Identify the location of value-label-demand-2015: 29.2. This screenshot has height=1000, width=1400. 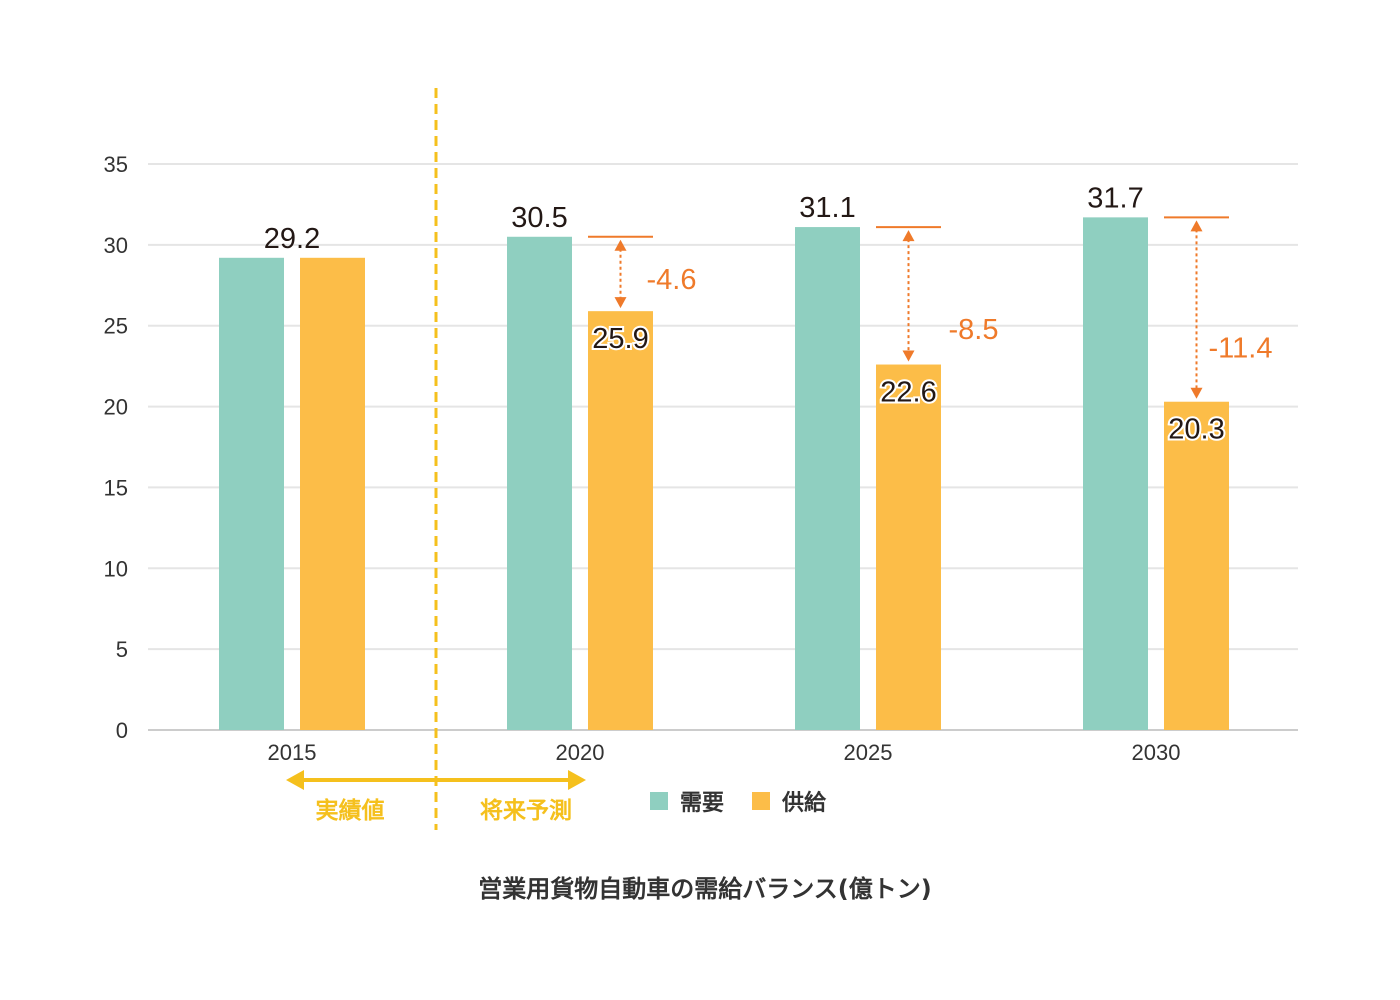
(292, 239).